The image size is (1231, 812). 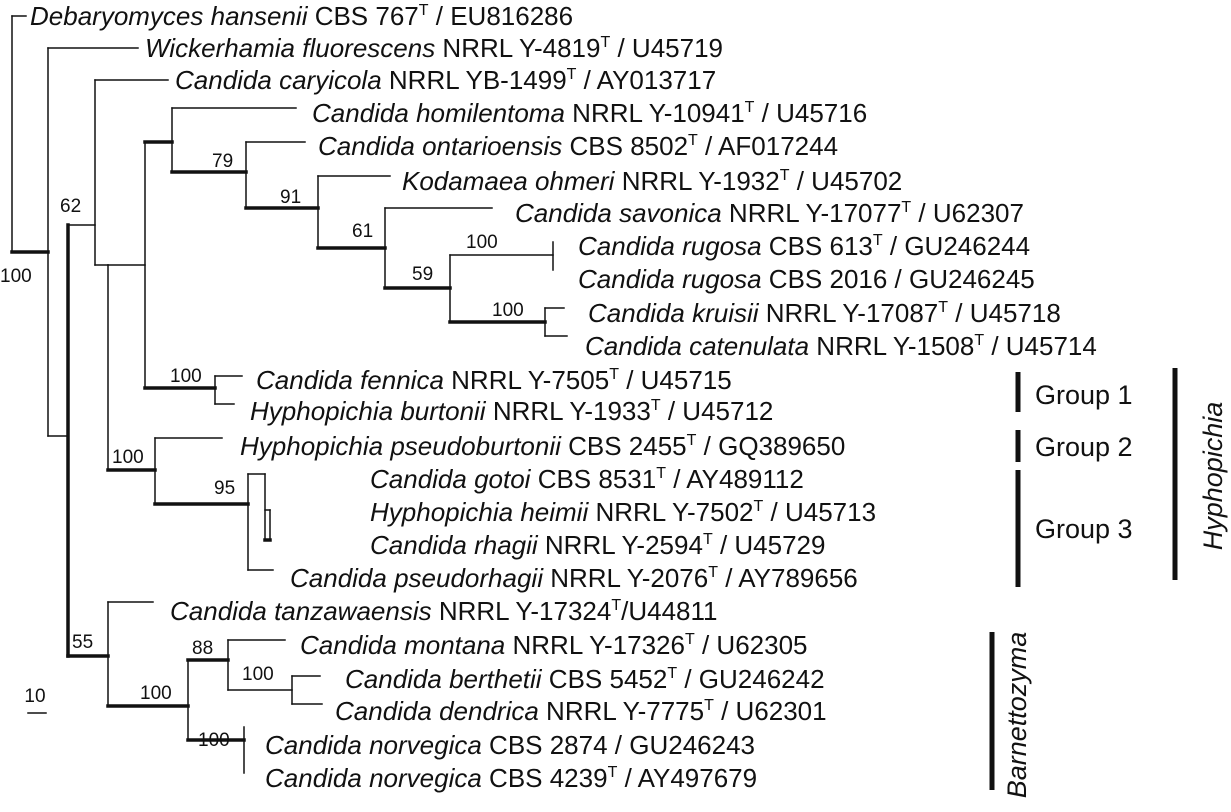 What do you see at coordinates (479, 512) in the screenshot?
I see `taxon-species-name: Hyphopichia heimii` at bounding box center [479, 512].